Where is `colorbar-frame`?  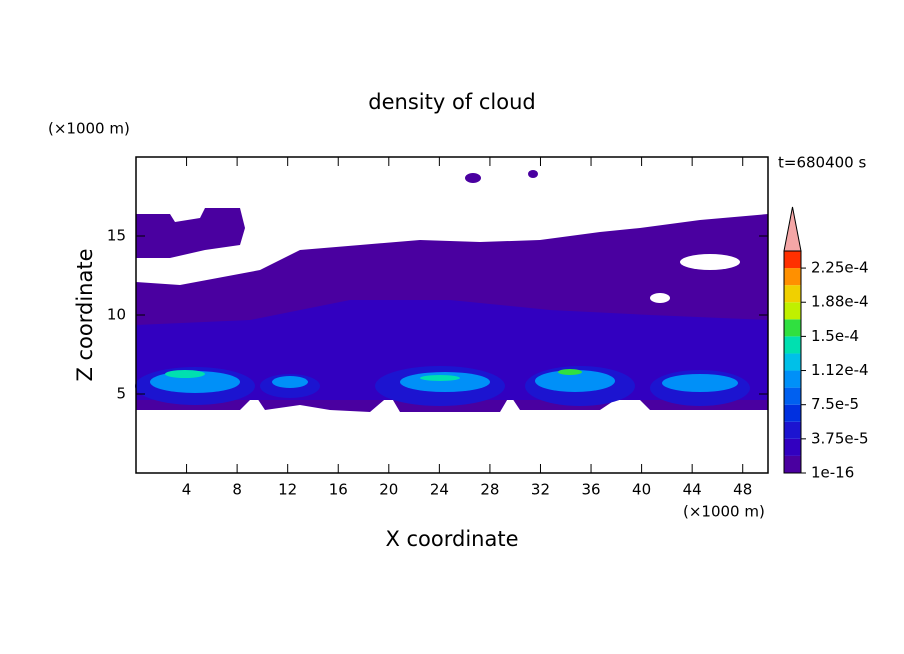
colorbar-frame is located at coordinates (792, 362).